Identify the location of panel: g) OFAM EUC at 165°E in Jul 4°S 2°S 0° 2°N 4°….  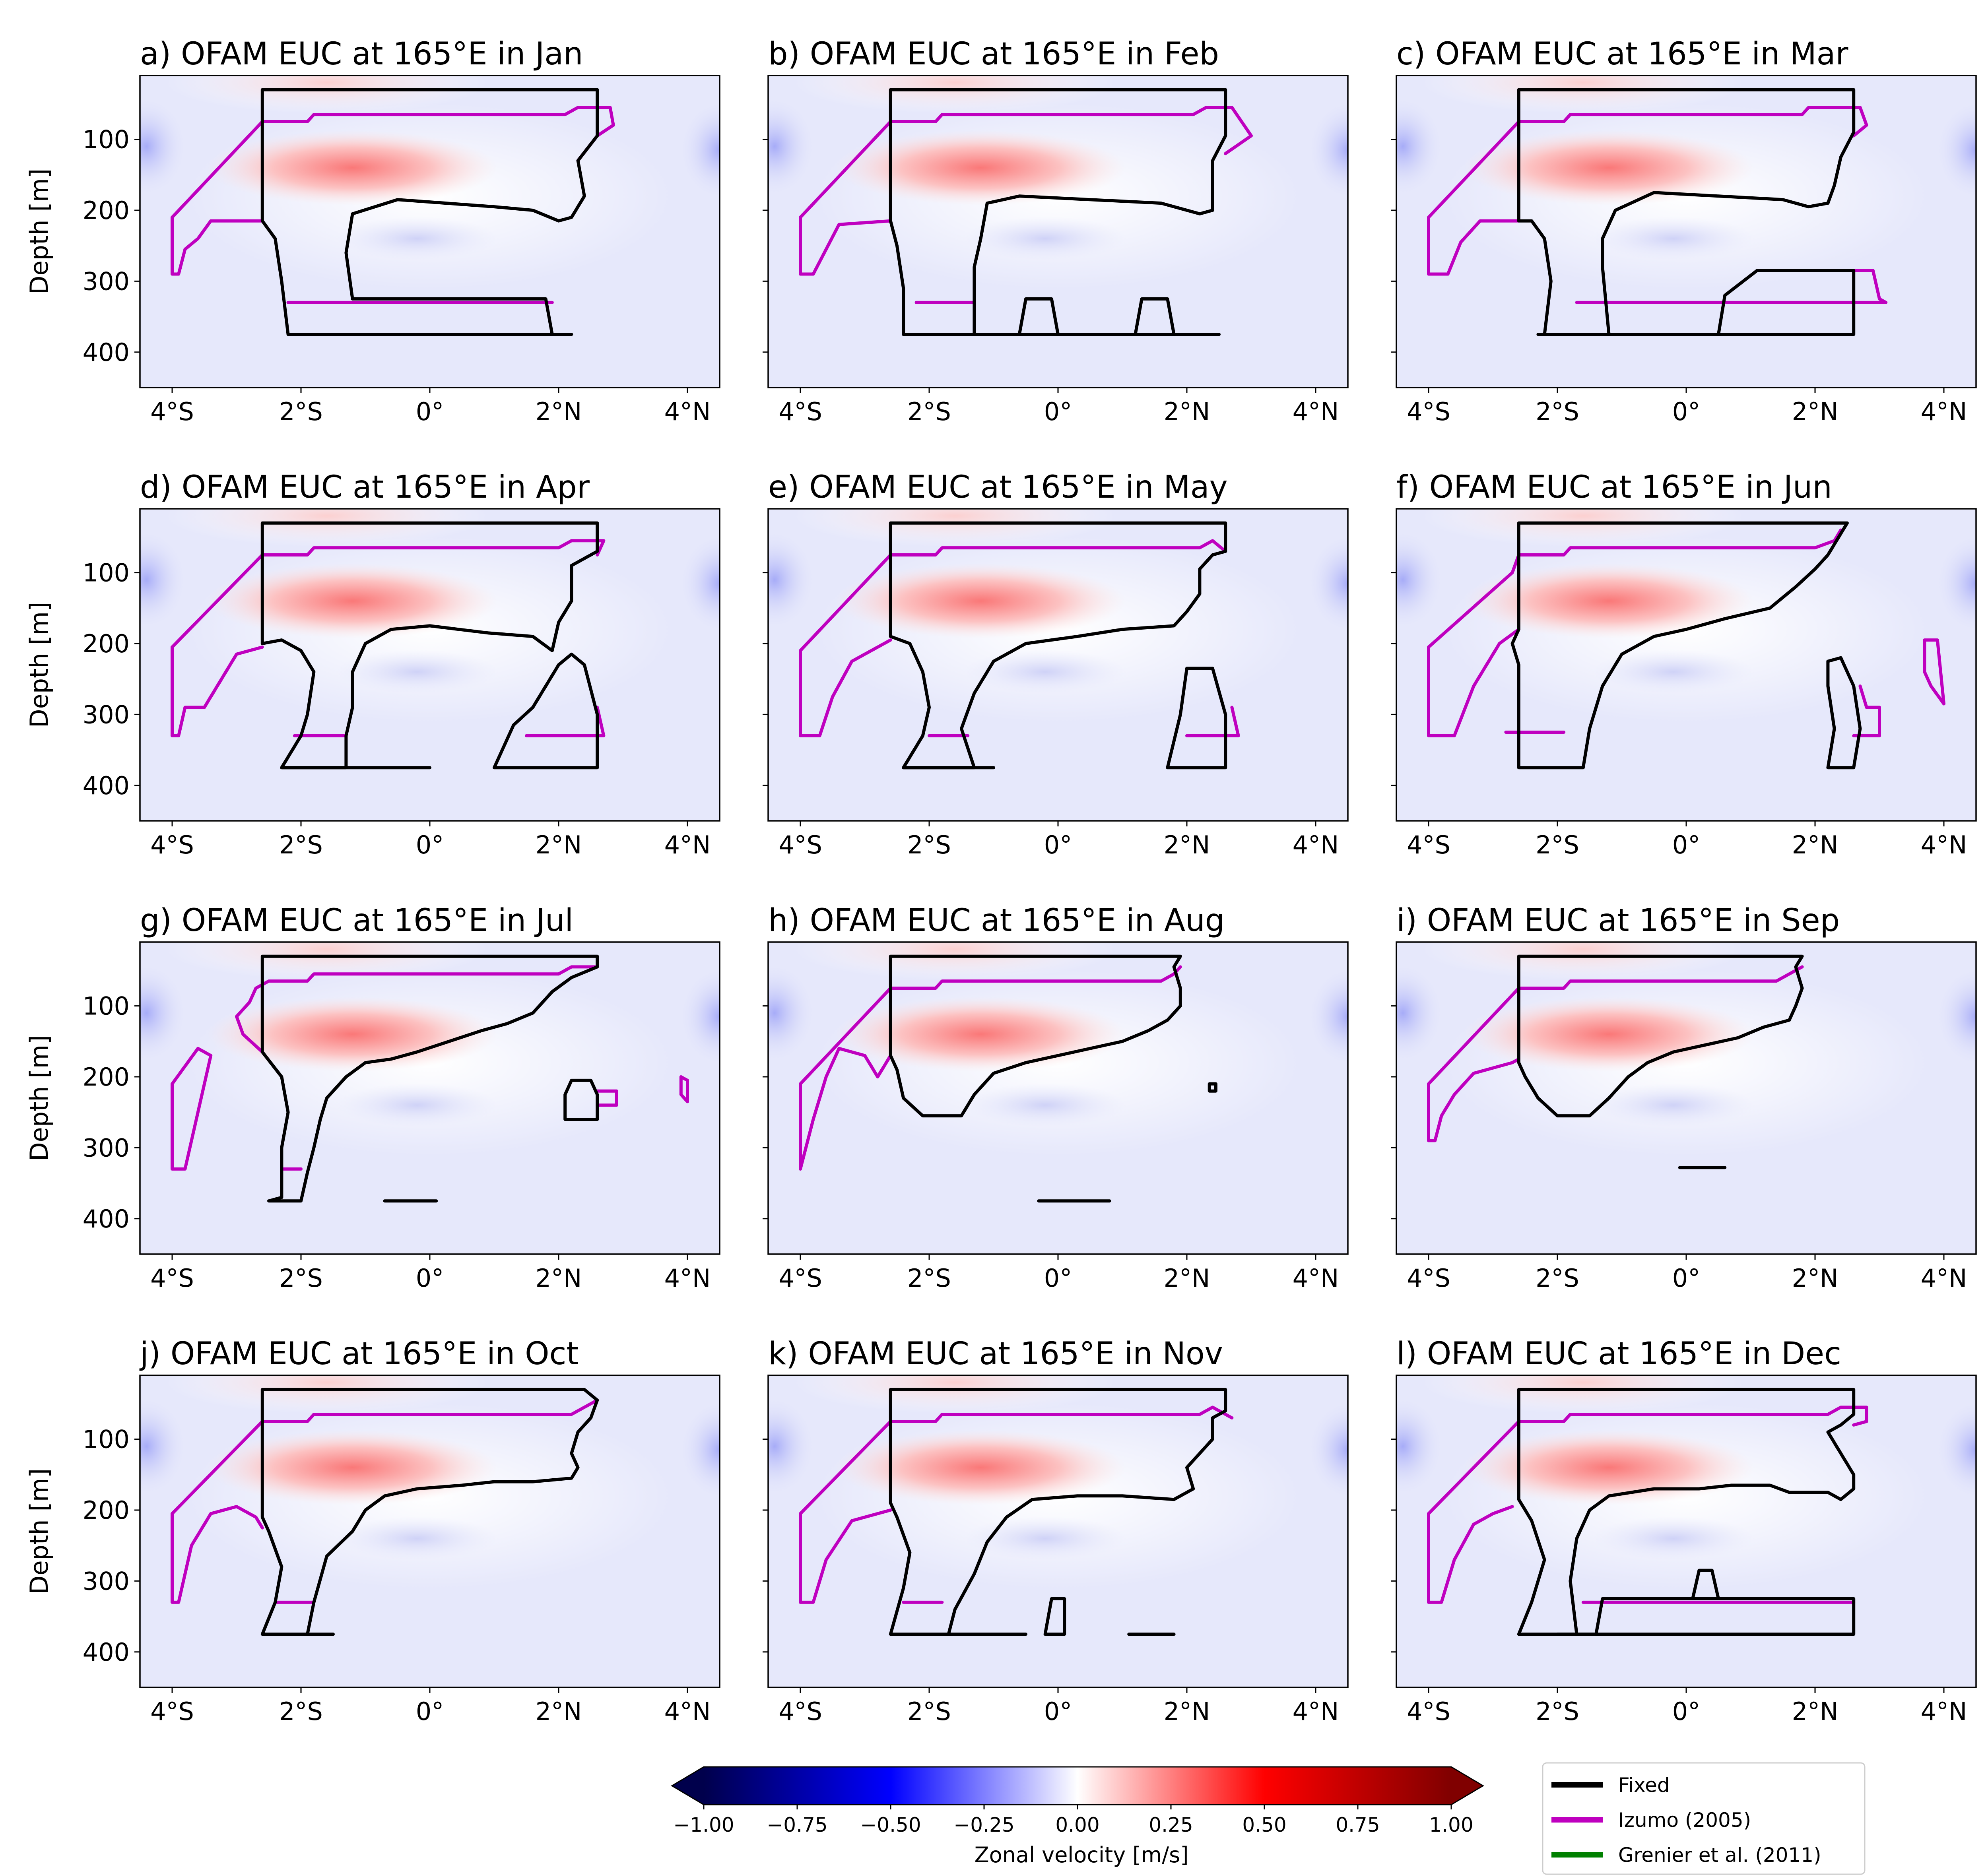
(372, 1098).